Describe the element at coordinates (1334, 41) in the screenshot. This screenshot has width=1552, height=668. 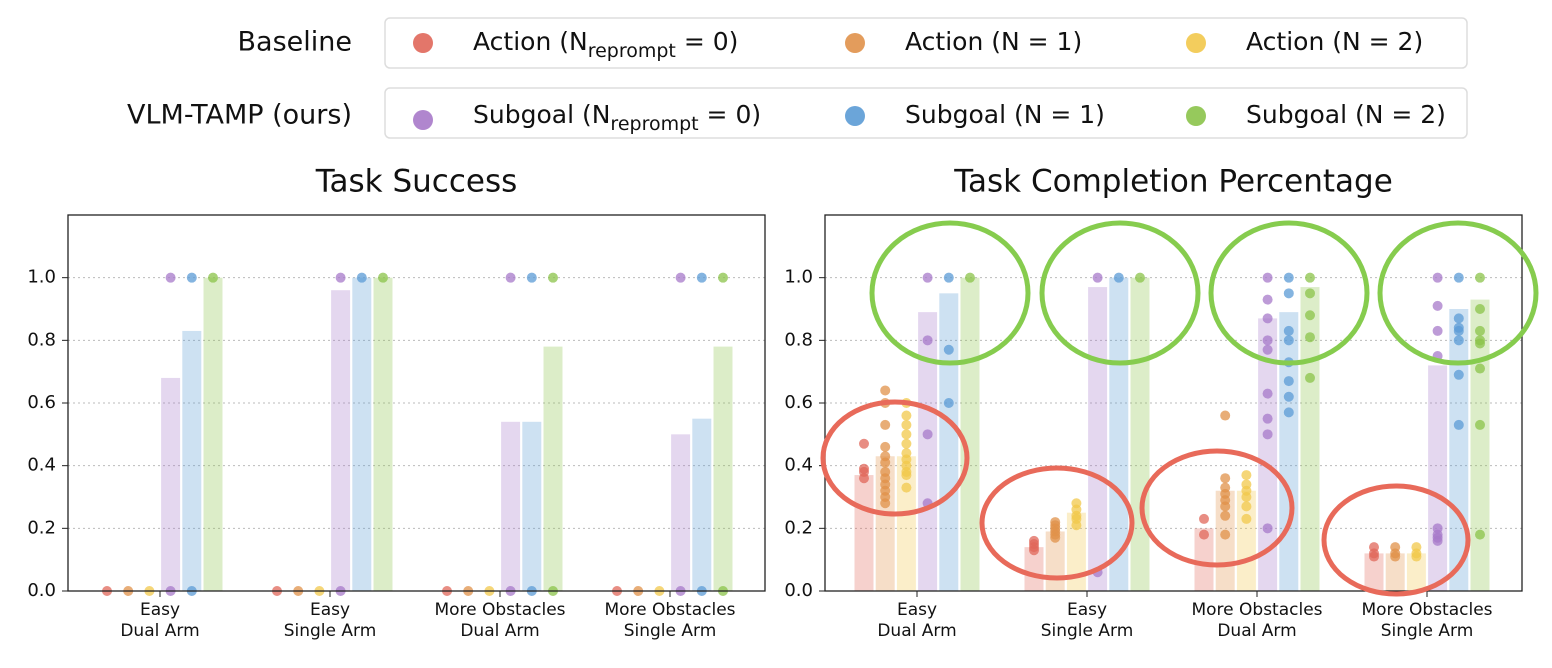
I see `legend-label: Action (N = 2)` at that location.